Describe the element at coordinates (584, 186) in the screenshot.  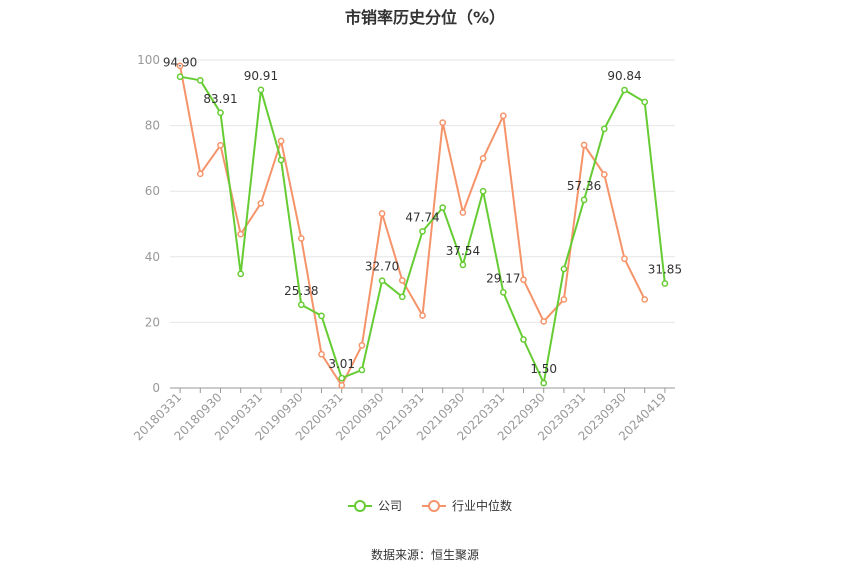
I see `data-label: 57.36` at that location.